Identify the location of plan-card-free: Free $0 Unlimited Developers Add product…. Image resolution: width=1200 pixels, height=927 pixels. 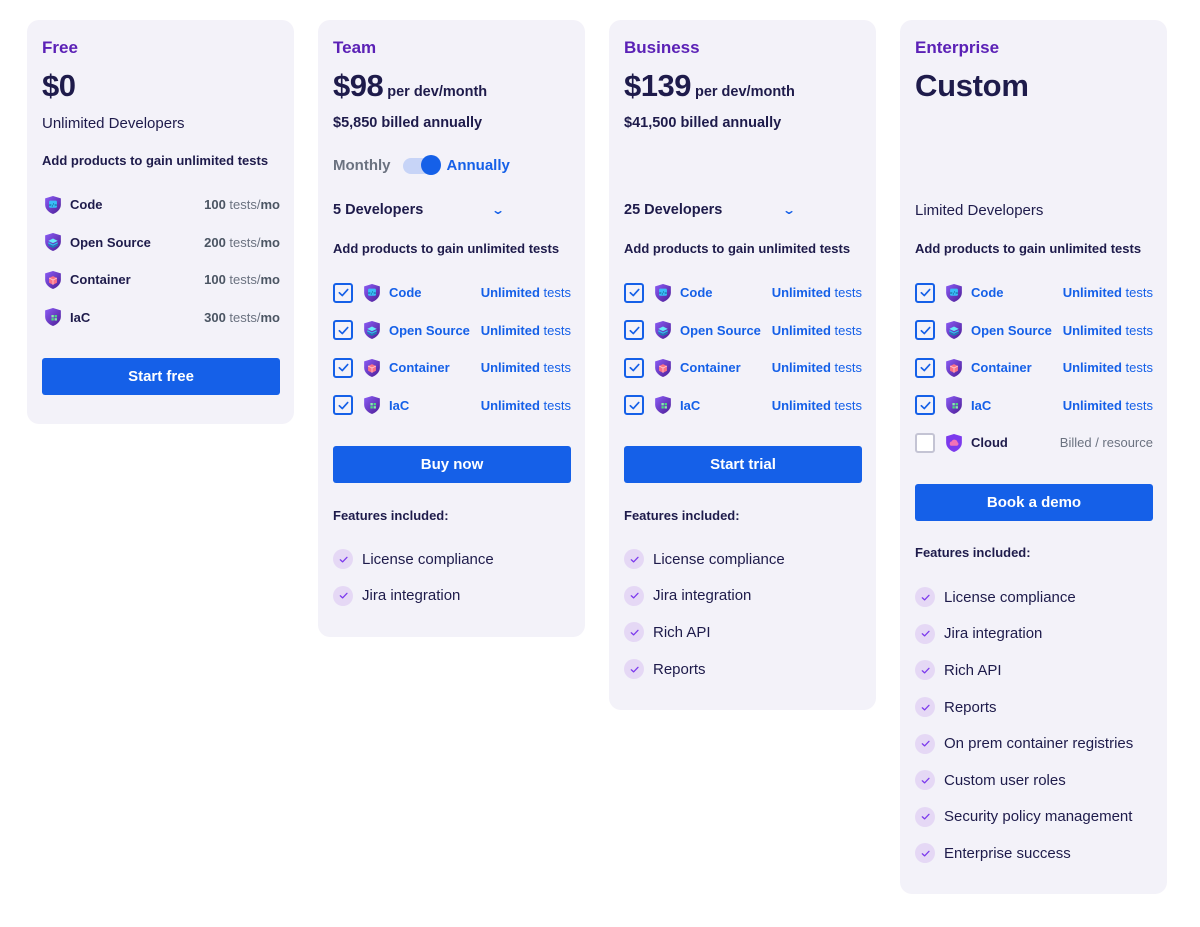
(160, 222).